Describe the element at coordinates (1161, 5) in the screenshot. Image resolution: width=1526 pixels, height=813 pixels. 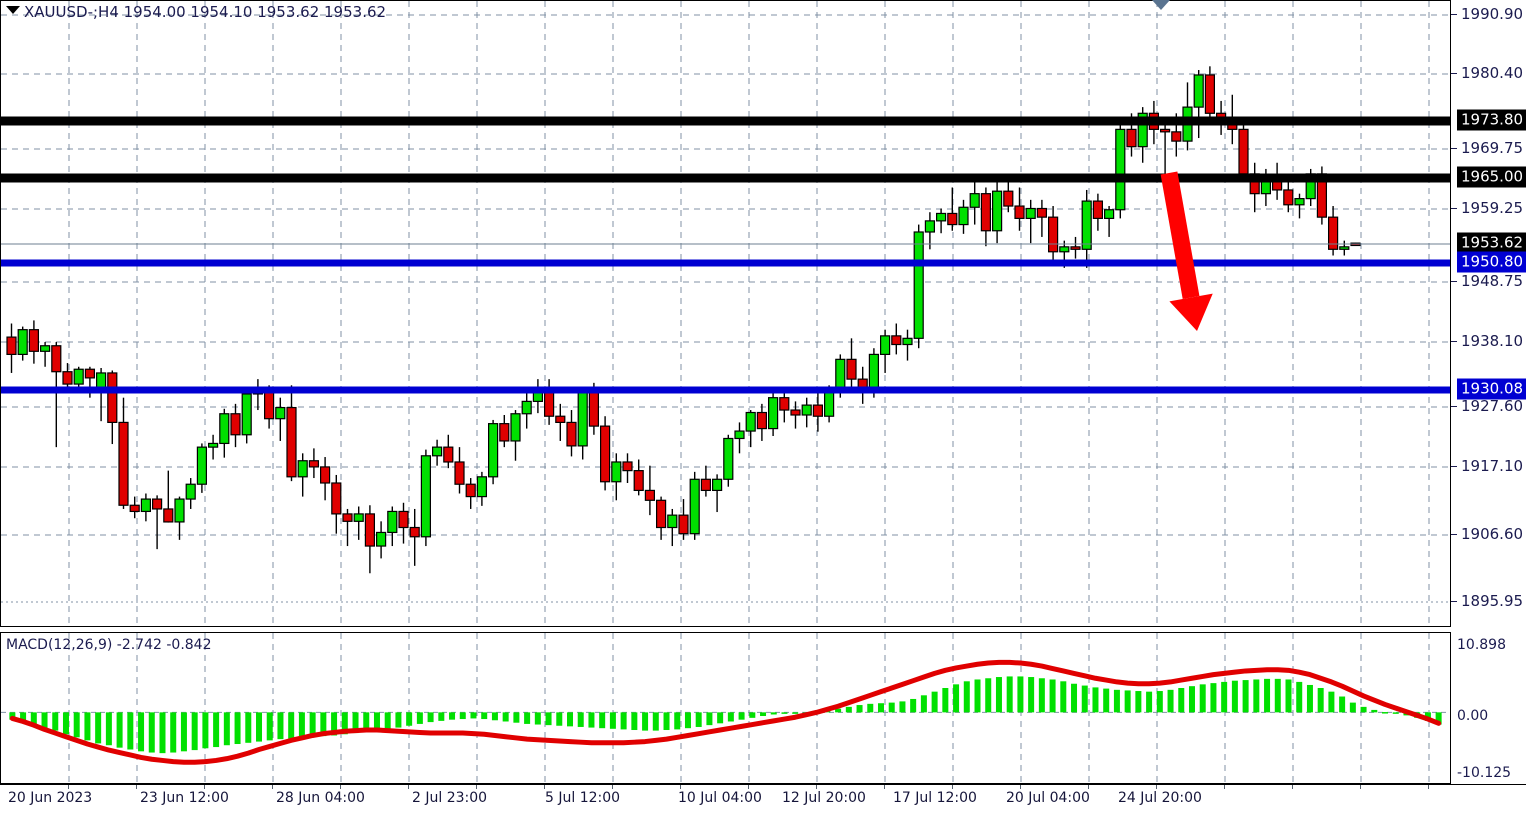
I see `bar-marker-triangle` at that location.